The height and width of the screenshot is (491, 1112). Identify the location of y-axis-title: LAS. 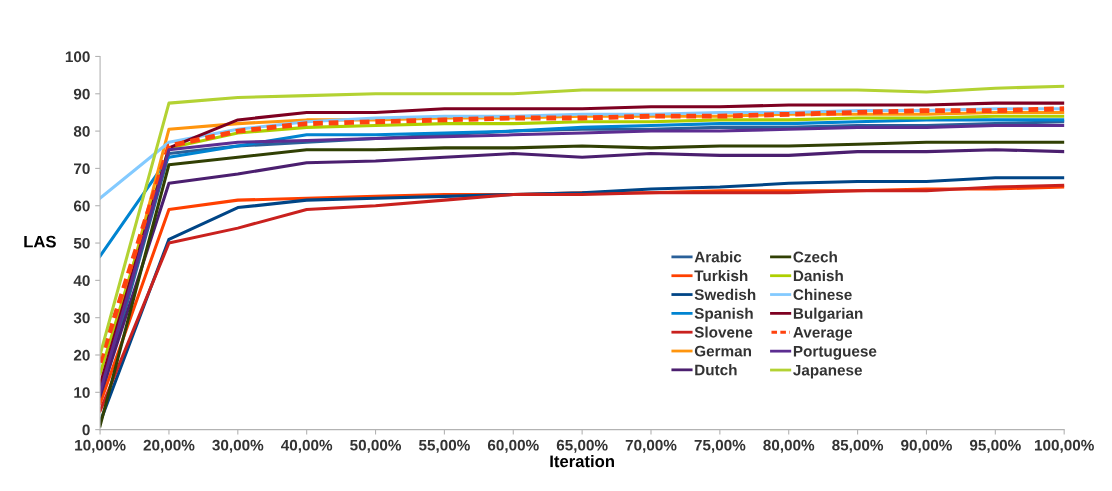
(40, 241).